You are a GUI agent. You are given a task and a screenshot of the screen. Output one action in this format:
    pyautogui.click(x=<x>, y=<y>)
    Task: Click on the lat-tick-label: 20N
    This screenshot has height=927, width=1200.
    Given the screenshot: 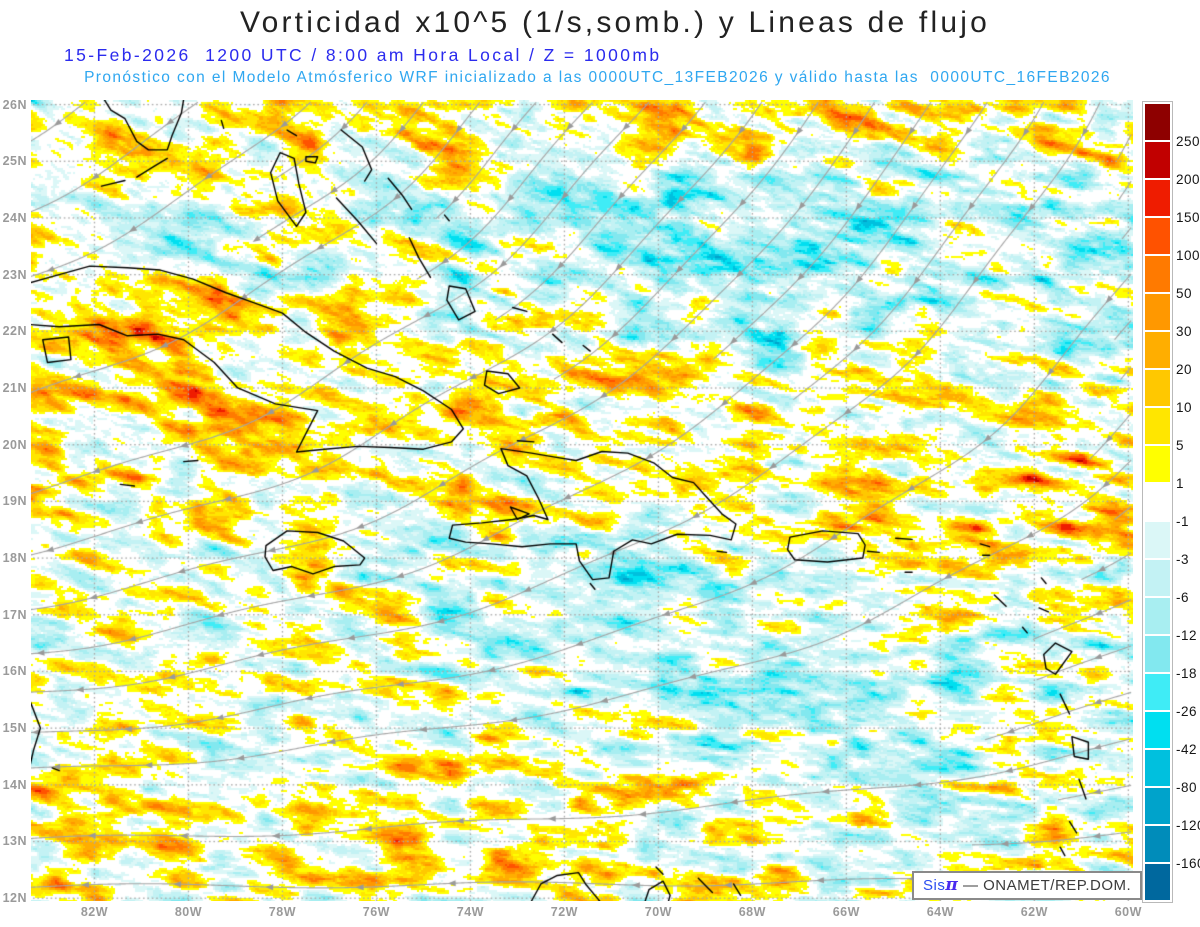 What is the action you would take?
    pyautogui.click(x=14, y=444)
    